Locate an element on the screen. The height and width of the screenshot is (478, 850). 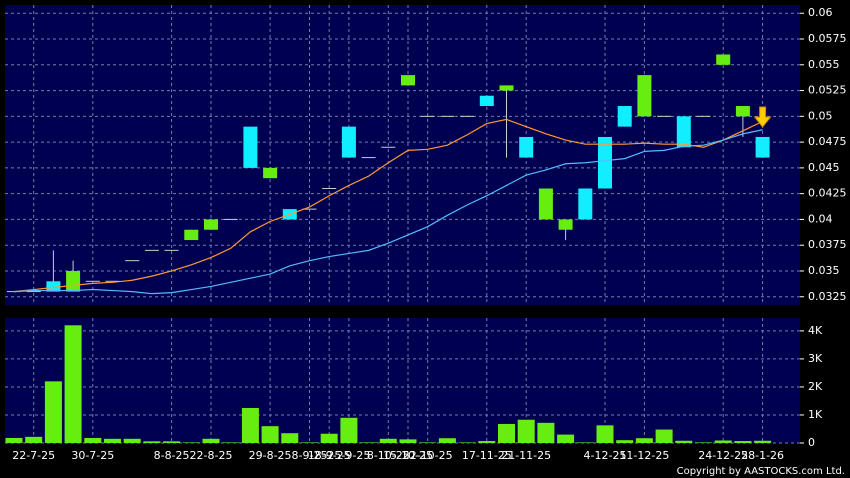
x-tick-label: 8-9-25 is located at coordinates (310, 455).